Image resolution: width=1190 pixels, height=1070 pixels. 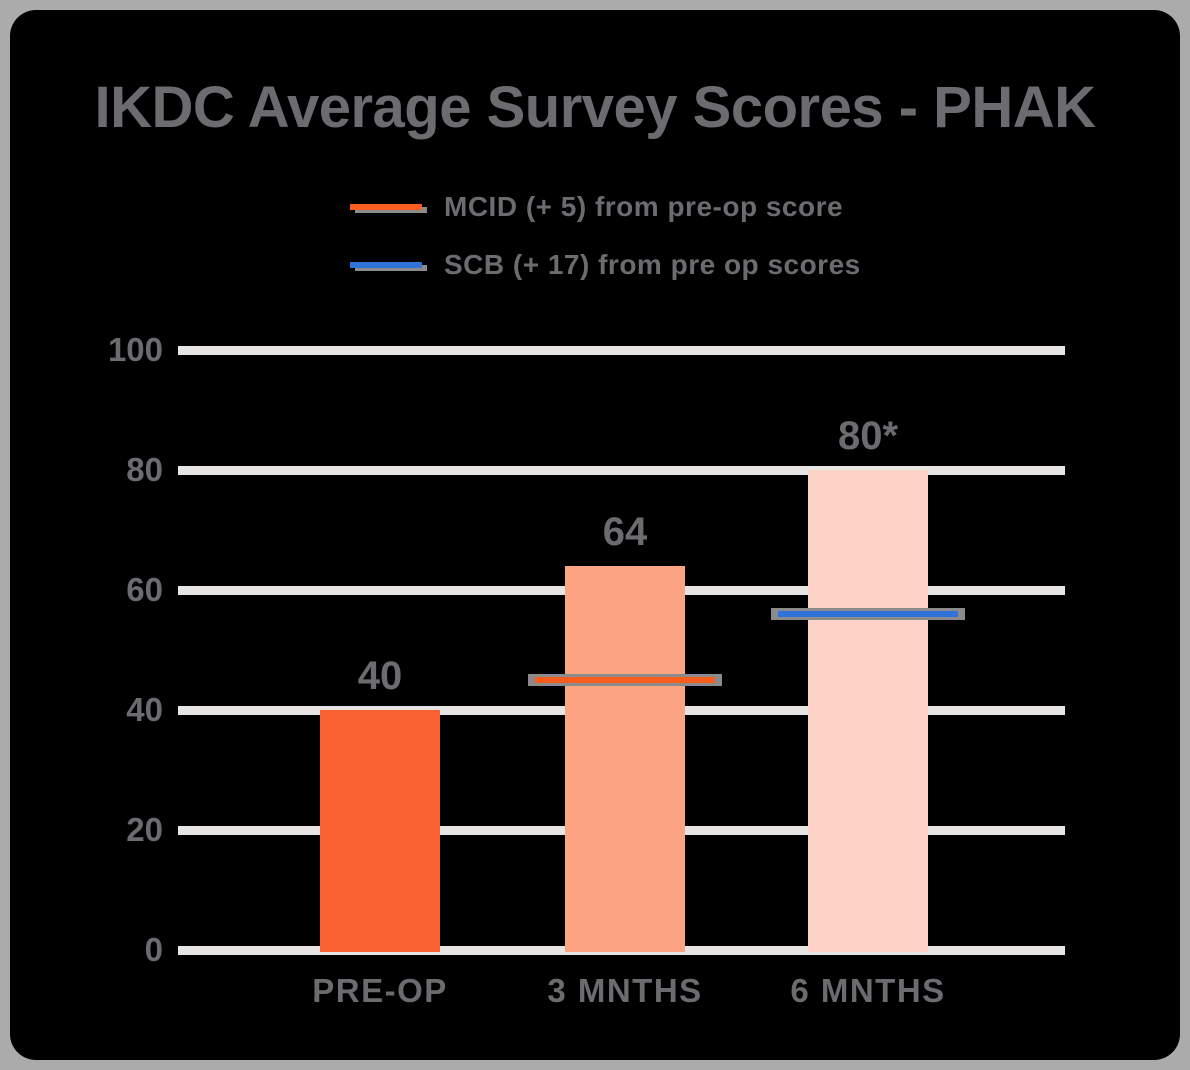 What do you see at coordinates (380, 676) in the screenshot?
I see `bar-value-label: 40` at bounding box center [380, 676].